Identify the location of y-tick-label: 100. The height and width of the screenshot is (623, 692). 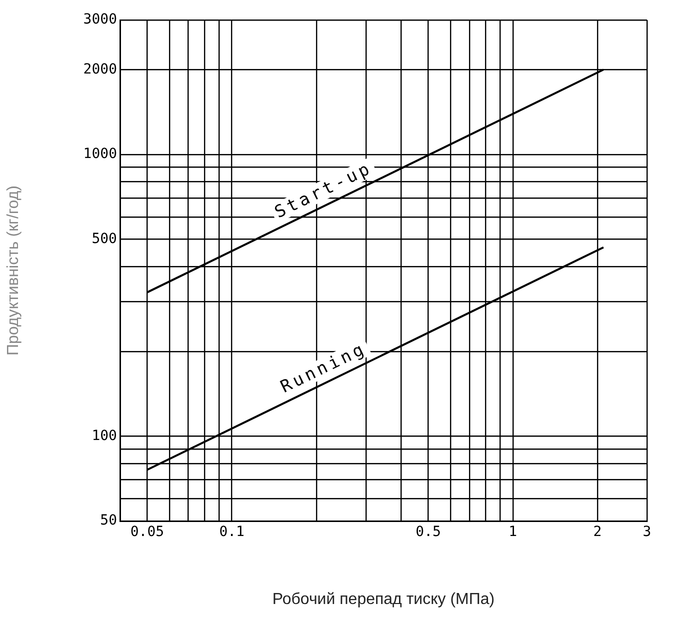
(104, 436).